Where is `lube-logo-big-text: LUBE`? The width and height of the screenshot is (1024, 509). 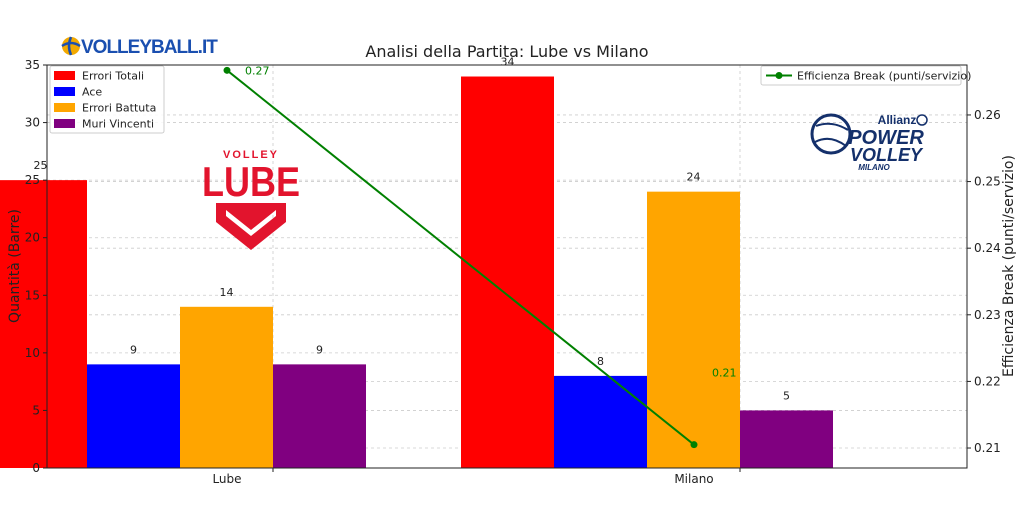 lube-logo-big-text: LUBE is located at coordinates (251, 182).